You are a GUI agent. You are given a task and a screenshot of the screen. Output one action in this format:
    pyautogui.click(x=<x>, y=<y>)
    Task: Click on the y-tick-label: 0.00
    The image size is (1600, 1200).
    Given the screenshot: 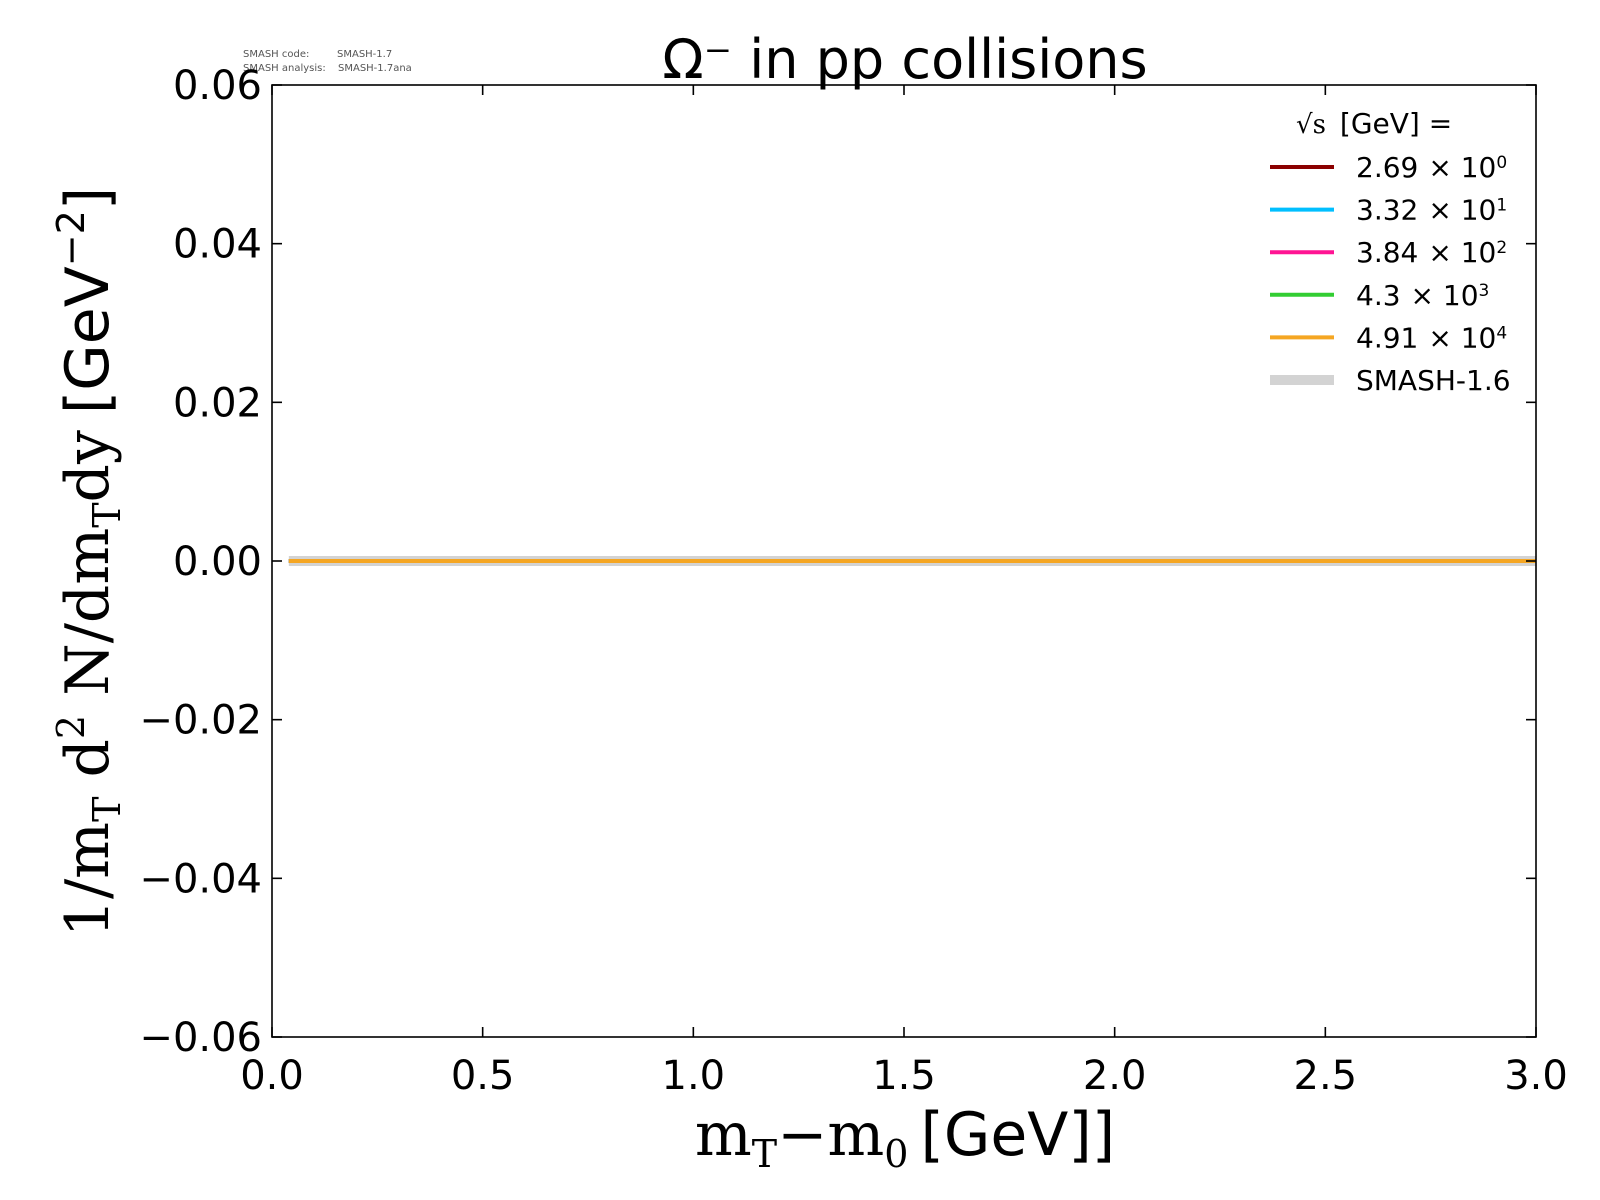 What is the action you would take?
    pyautogui.click(x=217, y=562)
    